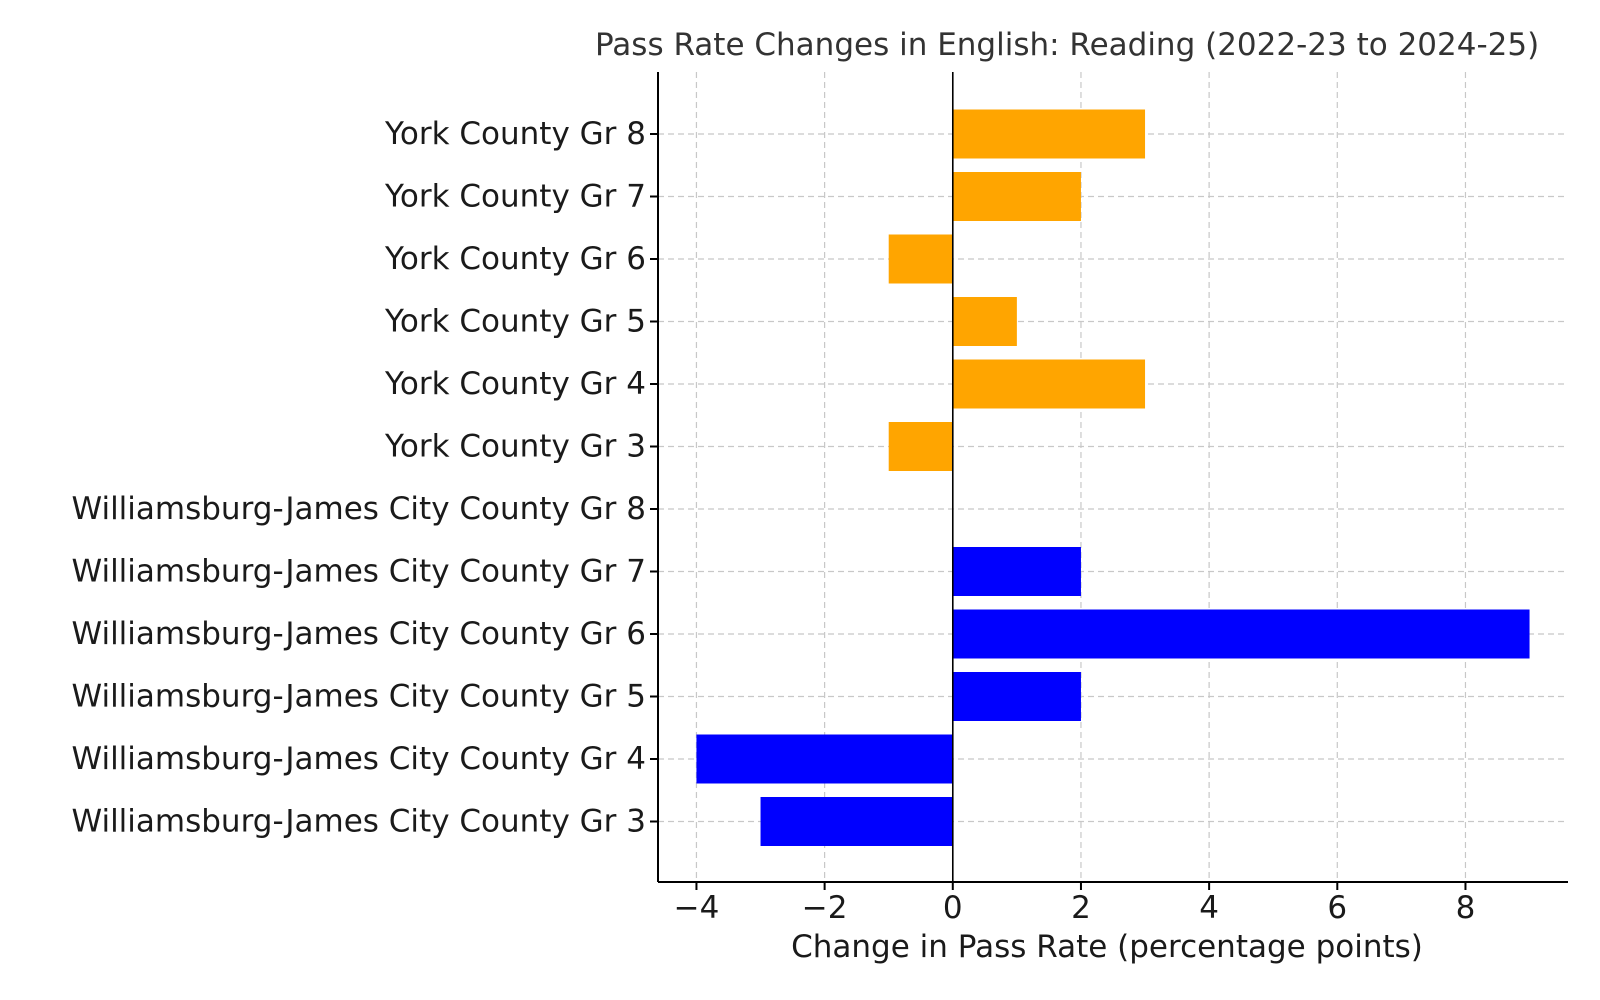  What do you see at coordinates (1081, 908) in the screenshot?
I see `x-tick-label: 2` at bounding box center [1081, 908].